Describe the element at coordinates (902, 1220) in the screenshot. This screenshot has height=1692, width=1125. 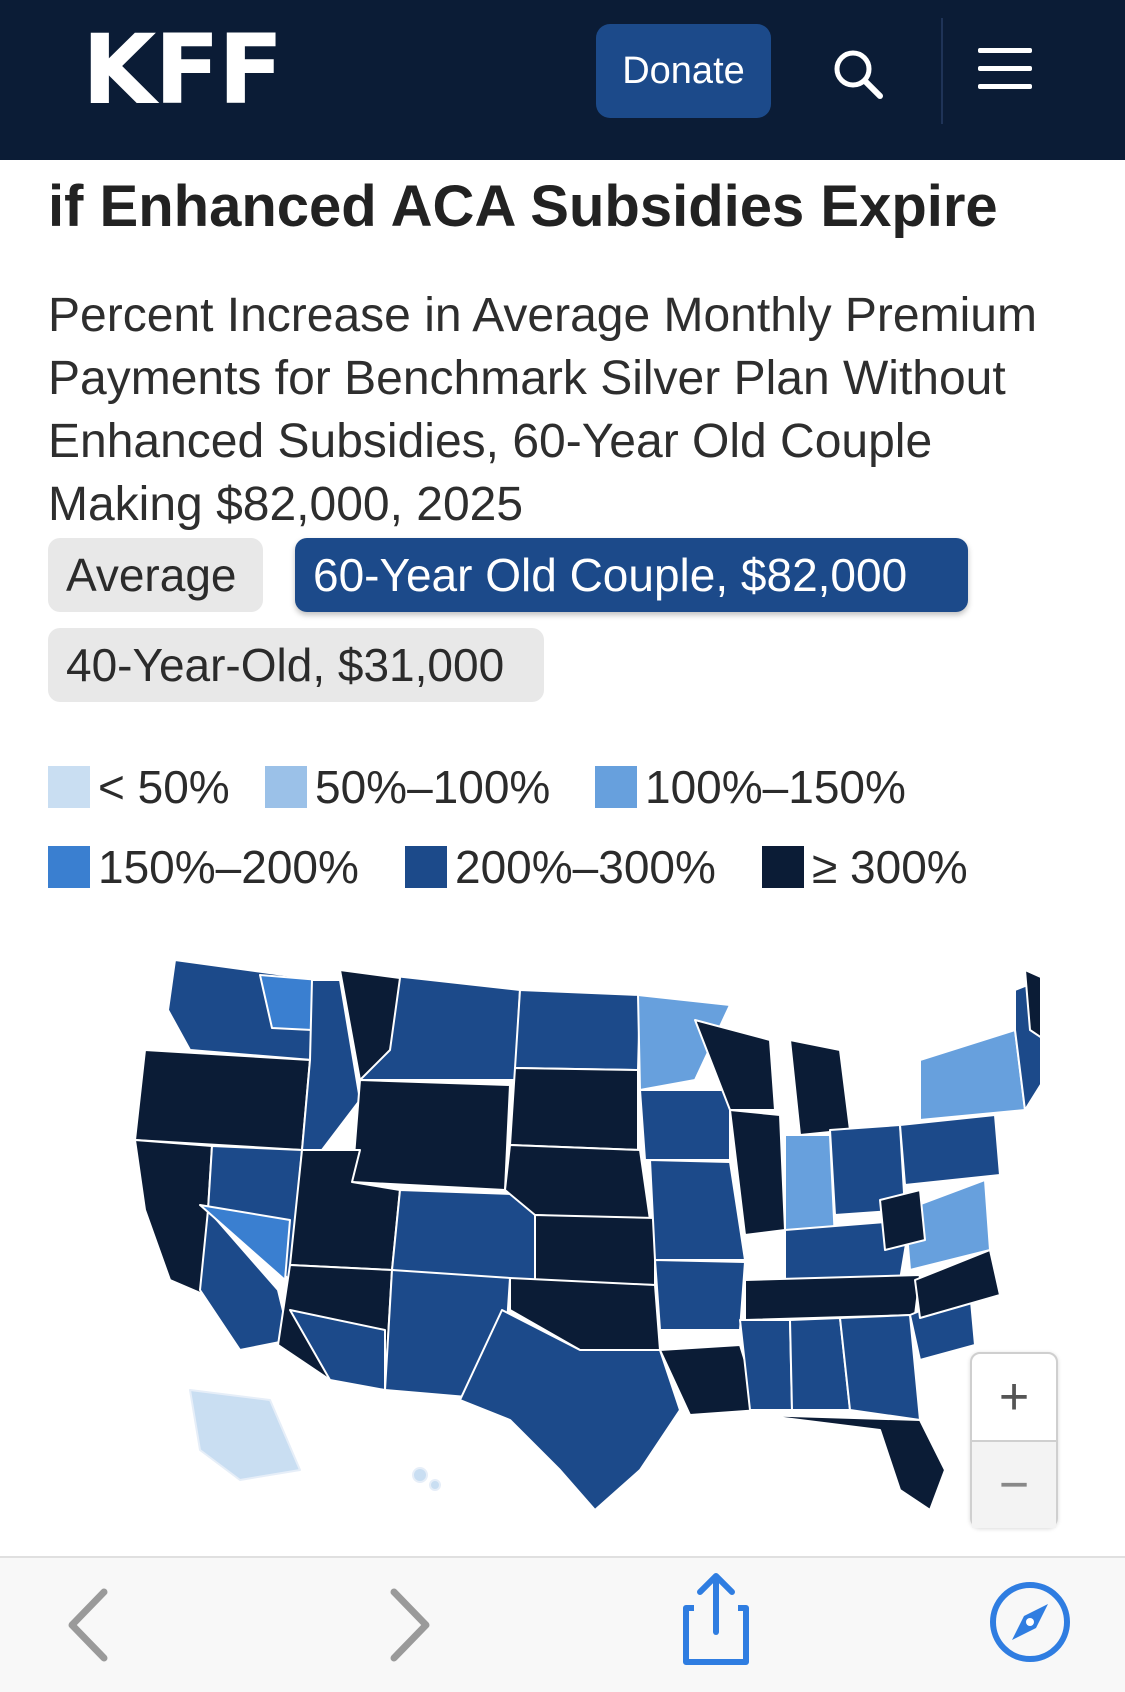
I see `map-region-west-virginia` at that location.